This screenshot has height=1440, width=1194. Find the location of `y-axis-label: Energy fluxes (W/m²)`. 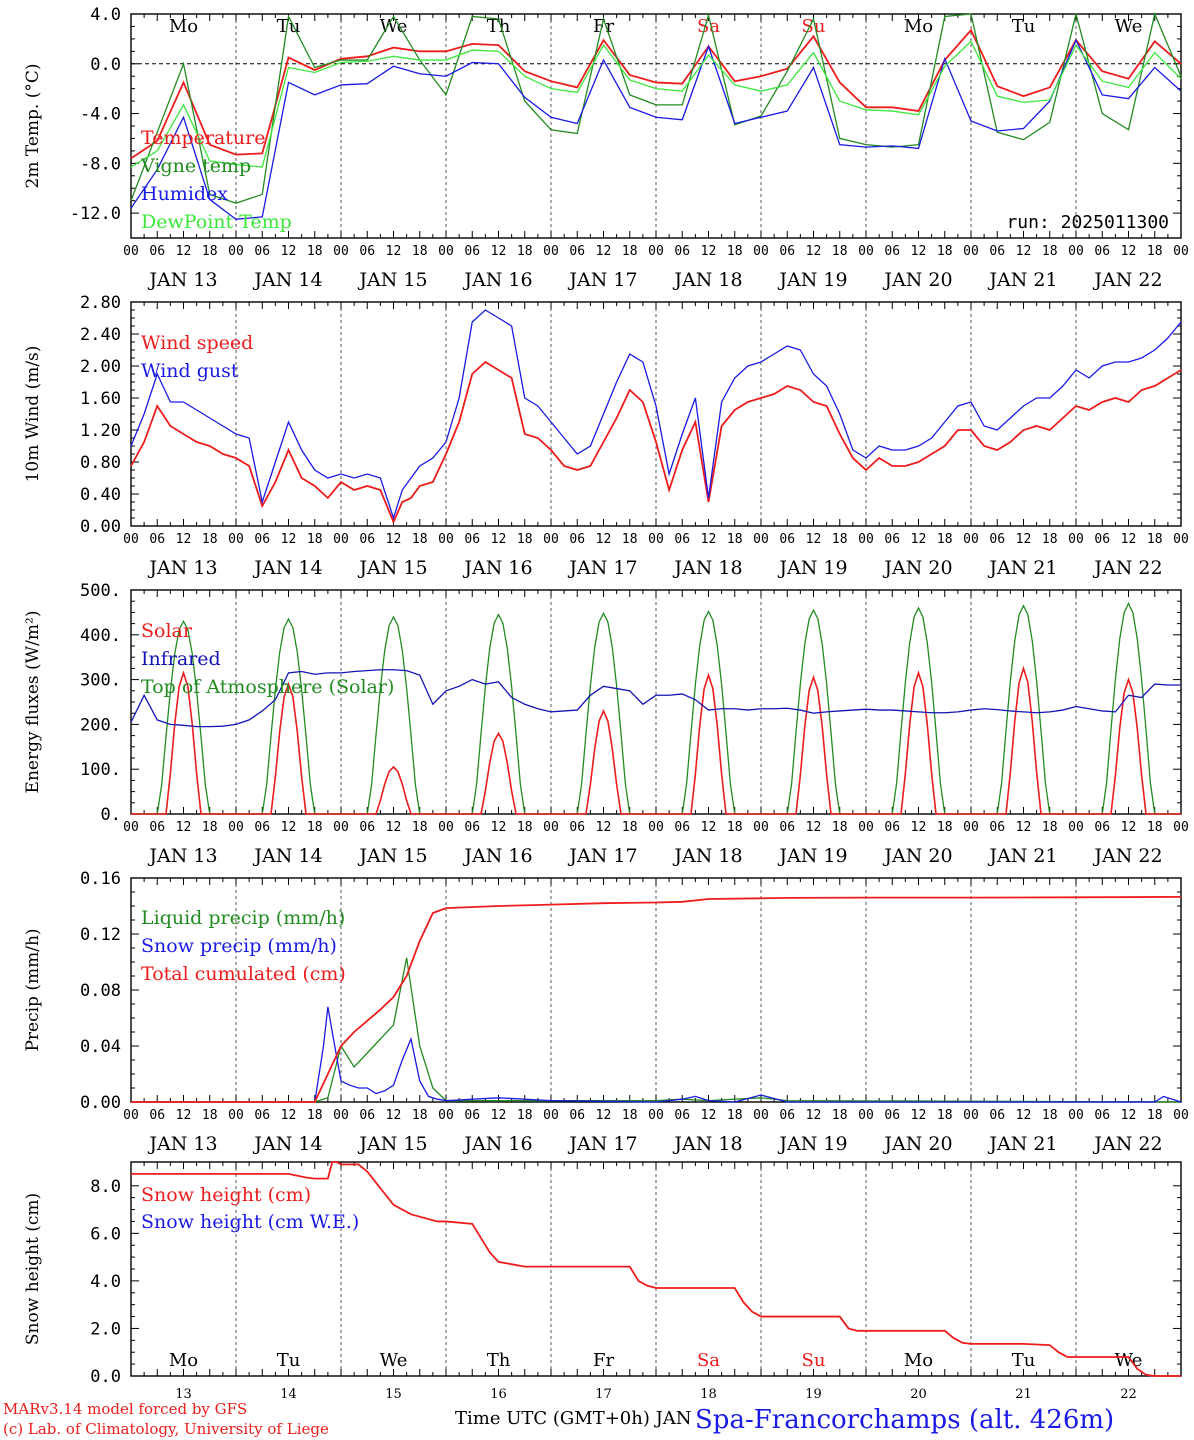

y-axis-label: Energy fluxes (W/m²) is located at coordinates (33, 702).